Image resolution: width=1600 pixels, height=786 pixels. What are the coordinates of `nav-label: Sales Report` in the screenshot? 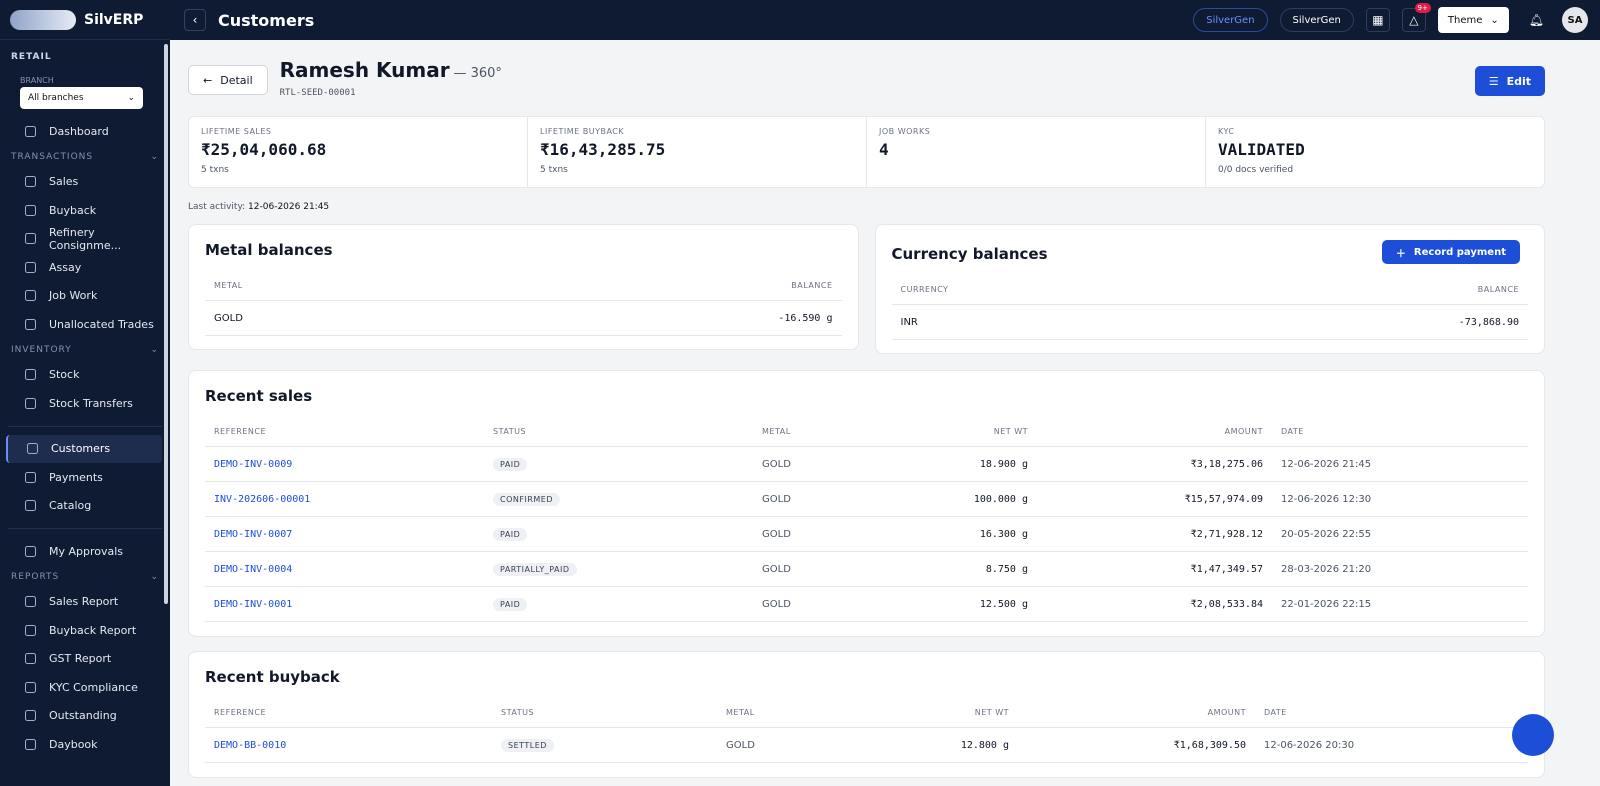 It's located at (84, 602).